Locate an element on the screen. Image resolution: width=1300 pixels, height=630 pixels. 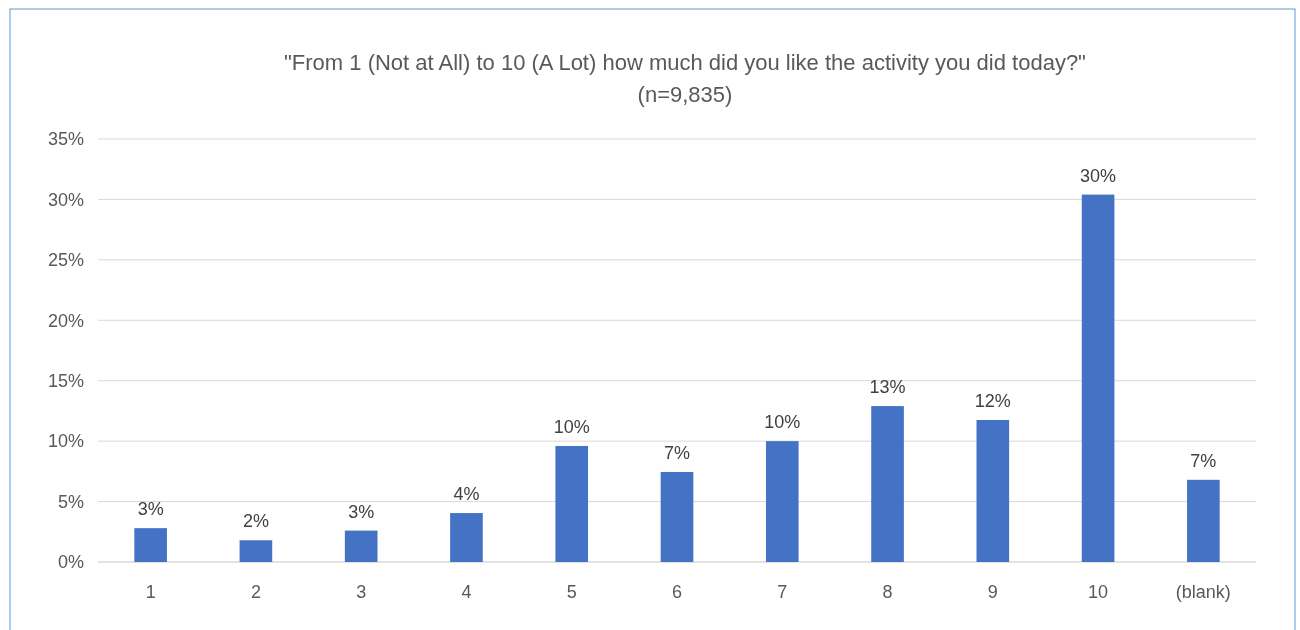
data-label: 30% is located at coordinates (1098, 175).